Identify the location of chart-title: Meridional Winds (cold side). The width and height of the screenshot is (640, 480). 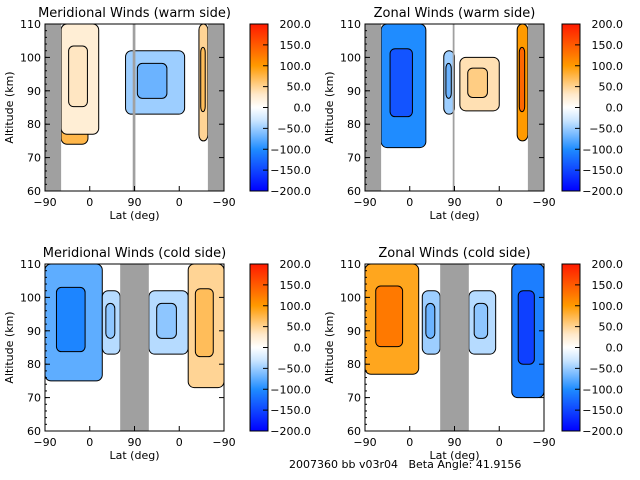
(134, 253).